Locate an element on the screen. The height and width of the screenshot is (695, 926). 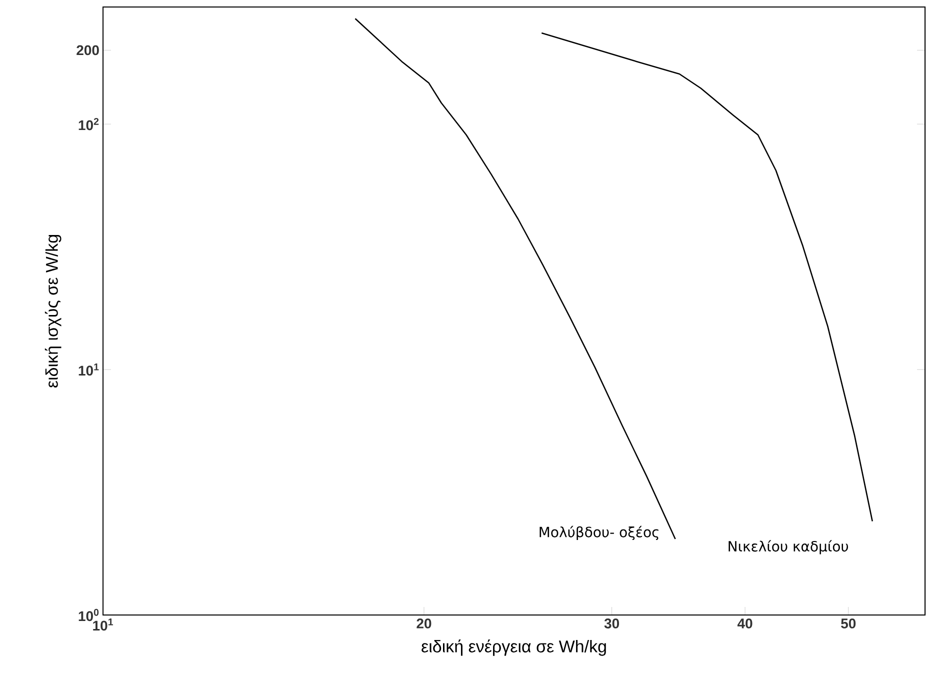
y-tick-label: 200 is located at coordinates (87, 50).